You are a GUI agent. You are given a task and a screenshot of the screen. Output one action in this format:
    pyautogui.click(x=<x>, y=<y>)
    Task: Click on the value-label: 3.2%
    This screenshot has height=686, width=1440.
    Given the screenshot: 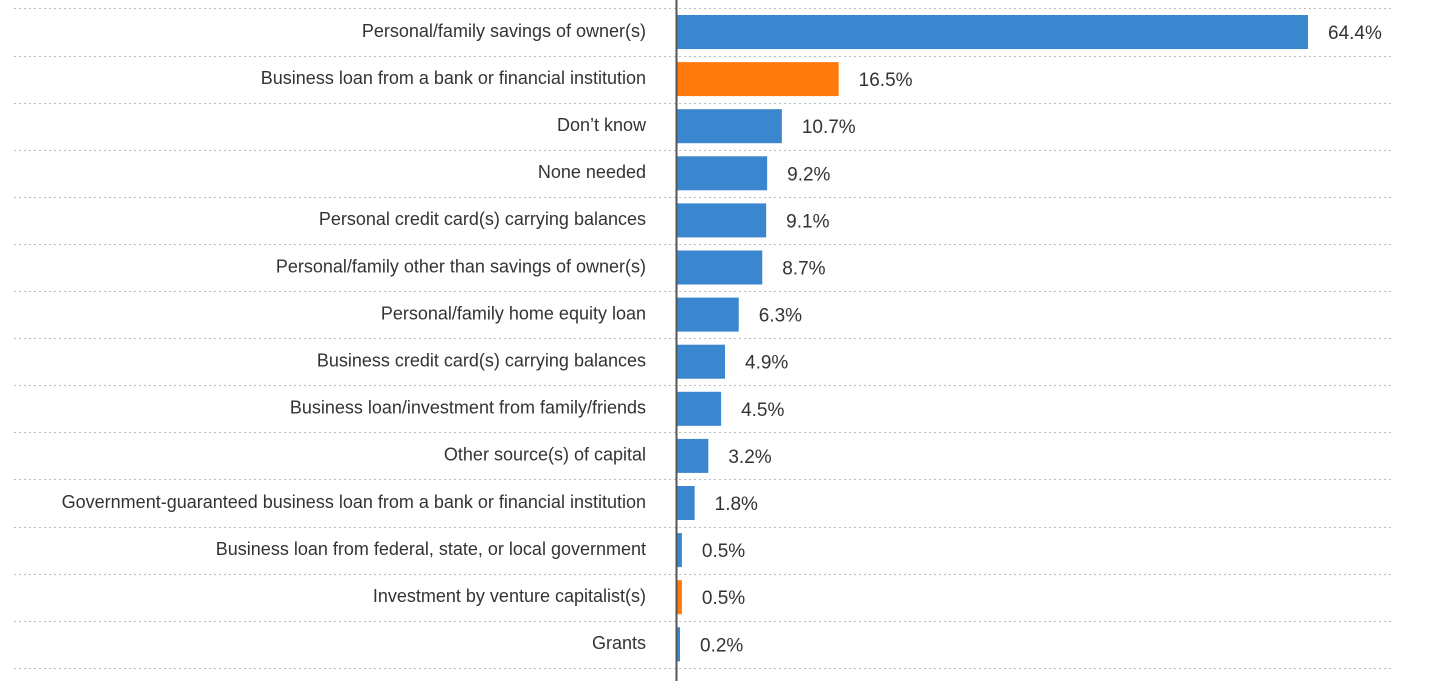 What is the action you would take?
    pyautogui.click(x=749, y=457)
    